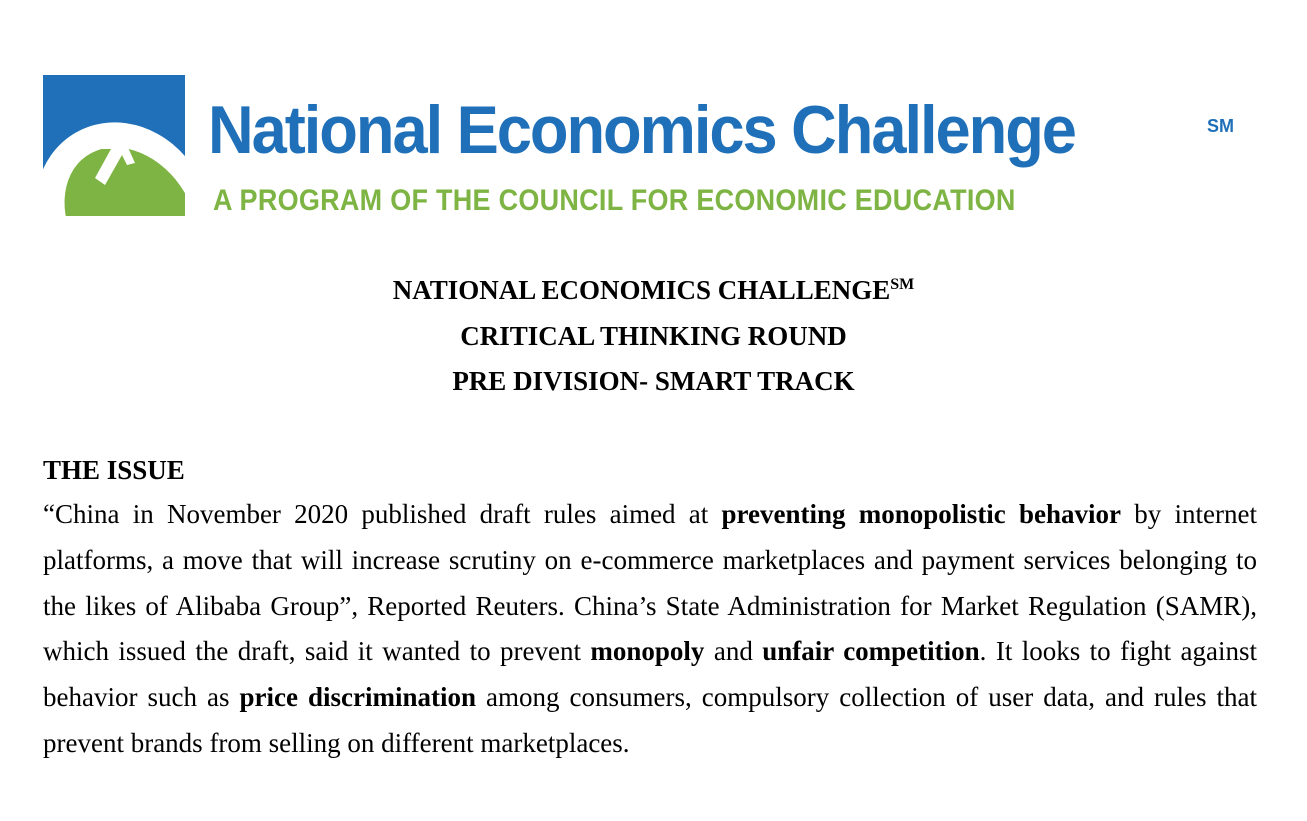 The image size is (1307, 821). Describe the element at coordinates (642, 130) in the screenshot. I see `logo-title: National Economics Challenge` at that location.